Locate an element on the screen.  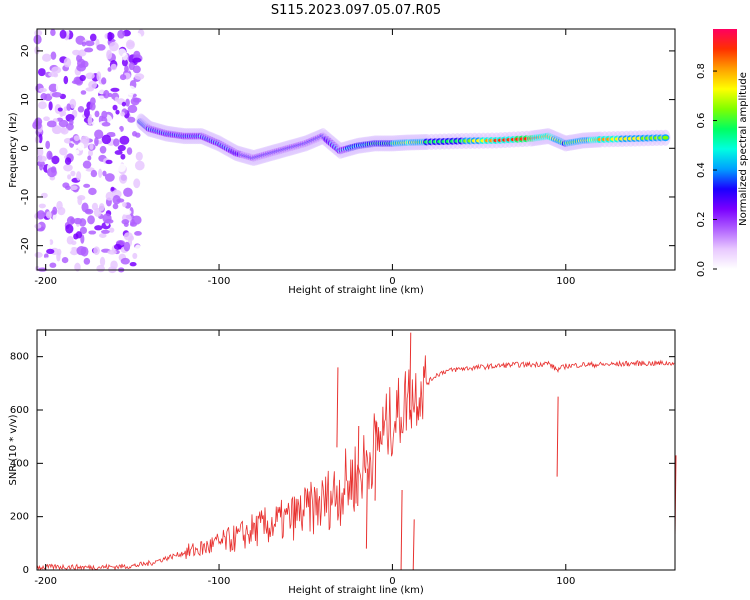
y-tick-label: 600 is located at coordinates (19, 410).